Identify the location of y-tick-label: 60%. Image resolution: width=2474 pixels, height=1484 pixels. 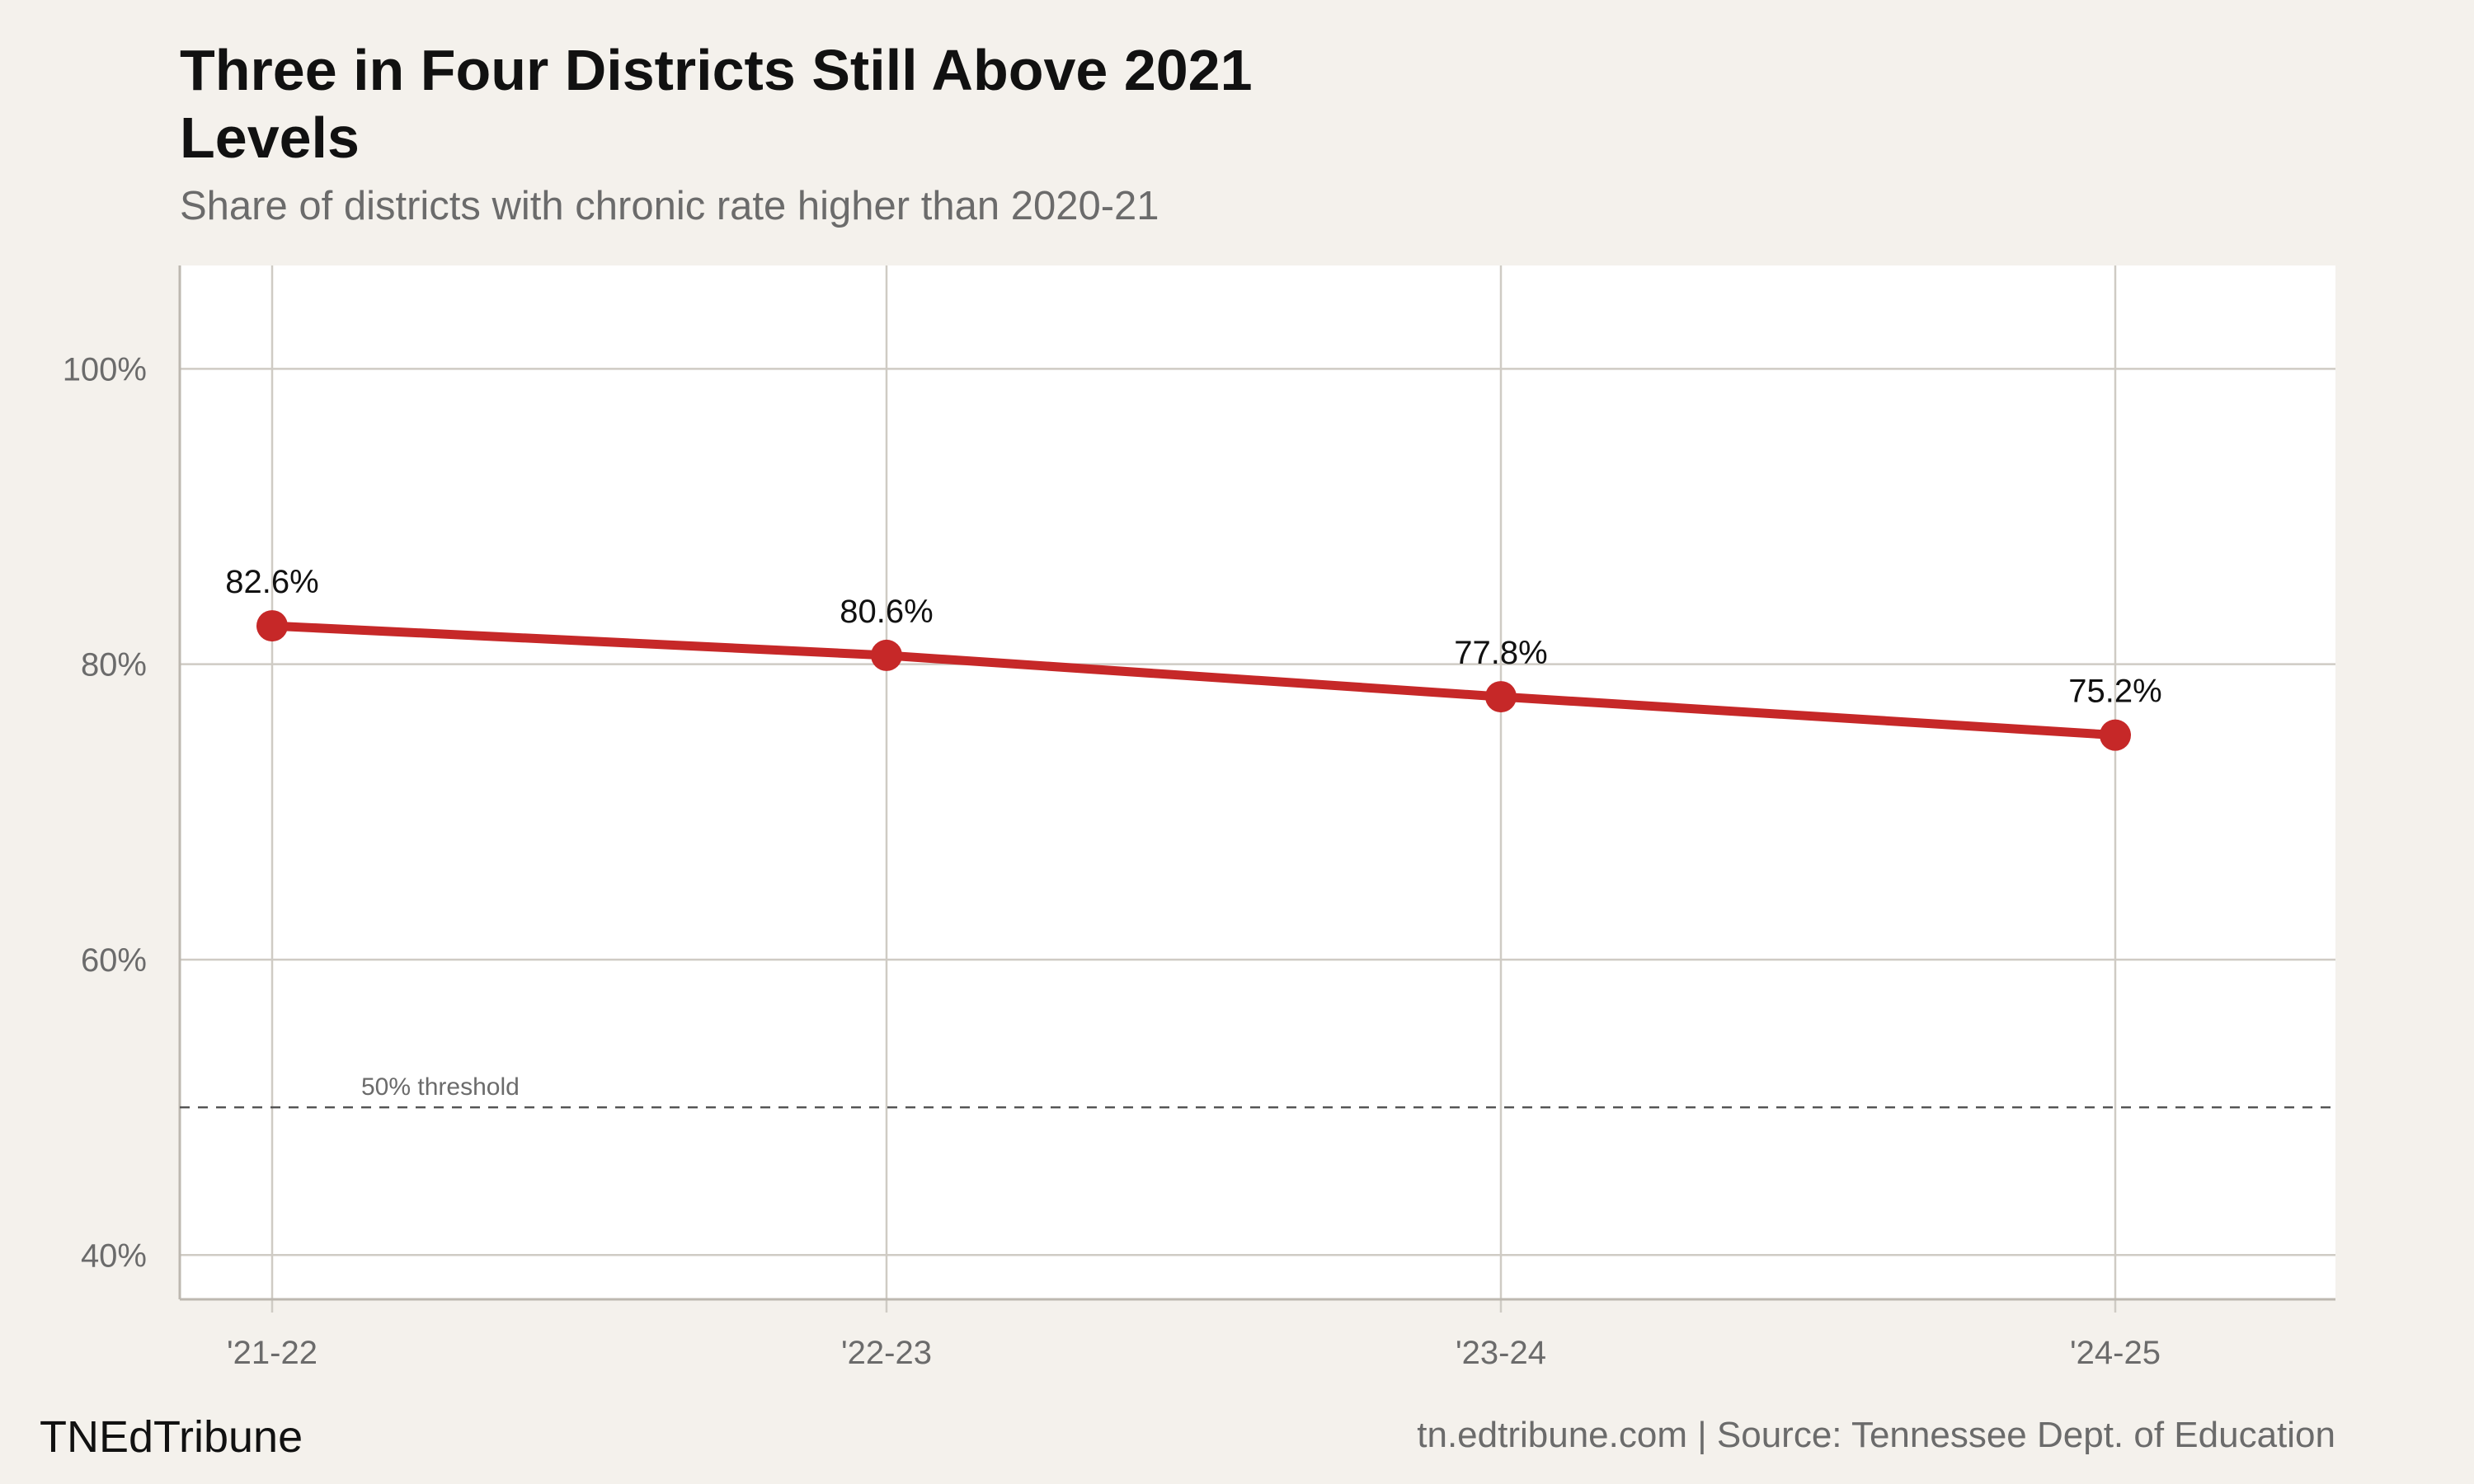
(114, 960).